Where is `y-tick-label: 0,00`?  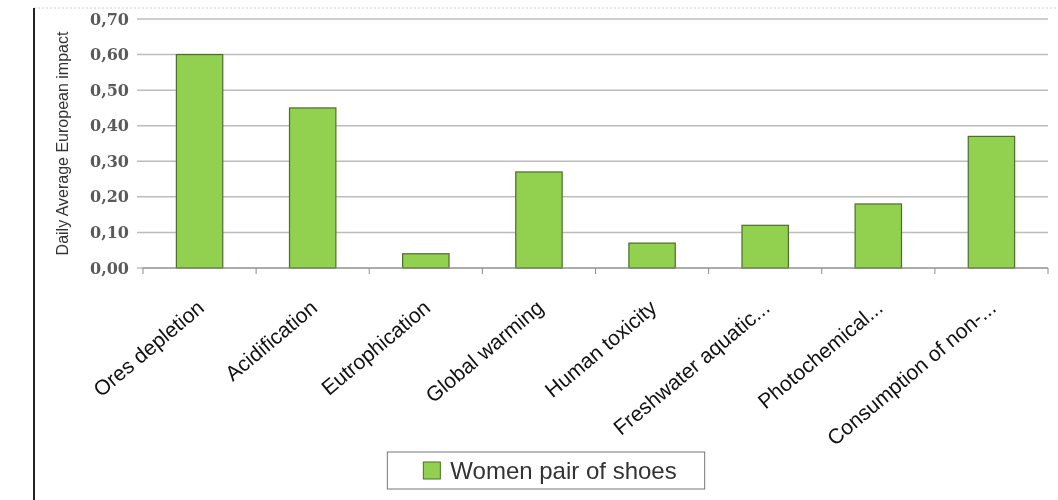 y-tick-label: 0,00 is located at coordinates (109, 268).